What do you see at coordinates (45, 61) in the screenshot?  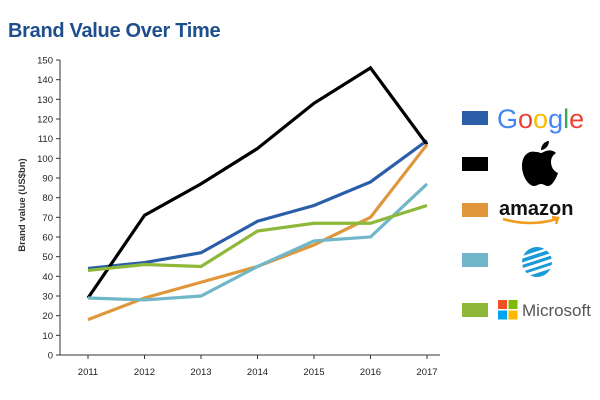 I see `y-tick-label: 150` at bounding box center [45, 61].